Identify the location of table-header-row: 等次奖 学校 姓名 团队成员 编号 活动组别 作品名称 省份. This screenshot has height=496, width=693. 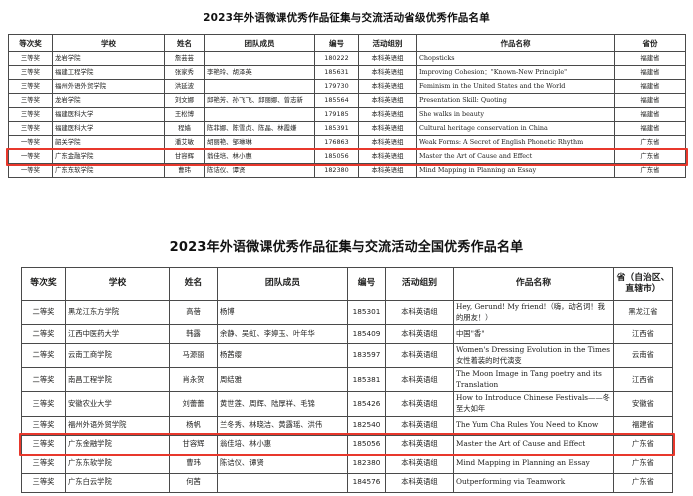
(347, 43).